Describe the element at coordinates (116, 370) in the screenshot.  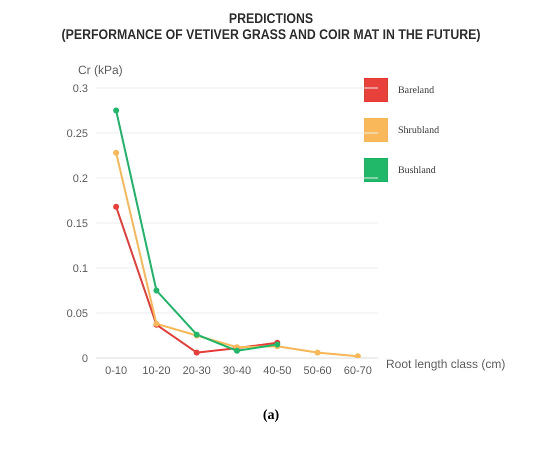
I see `x-tick-label: 0-10` at that location.